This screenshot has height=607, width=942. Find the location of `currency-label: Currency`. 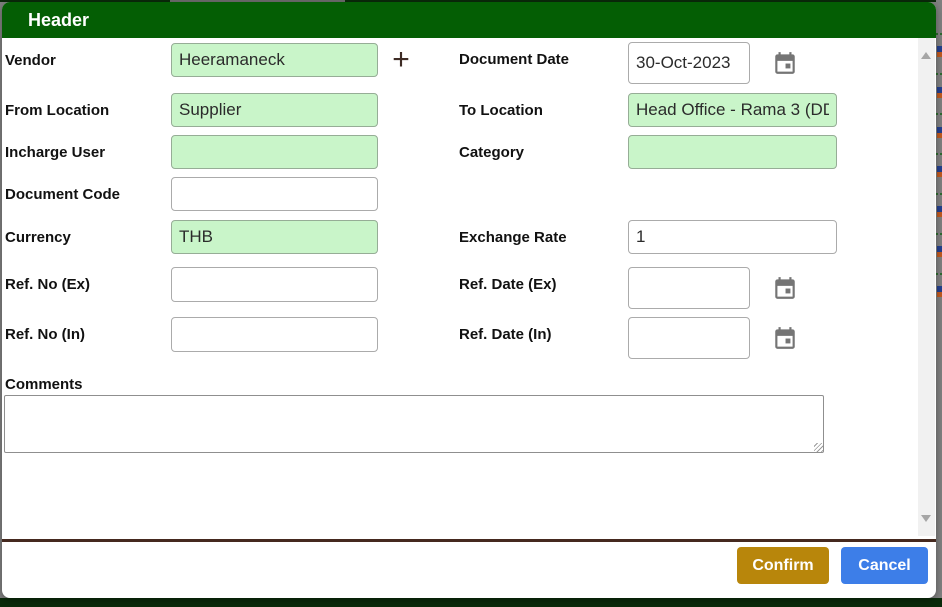

currency-label: Currency is located at coordinates (38, 237).